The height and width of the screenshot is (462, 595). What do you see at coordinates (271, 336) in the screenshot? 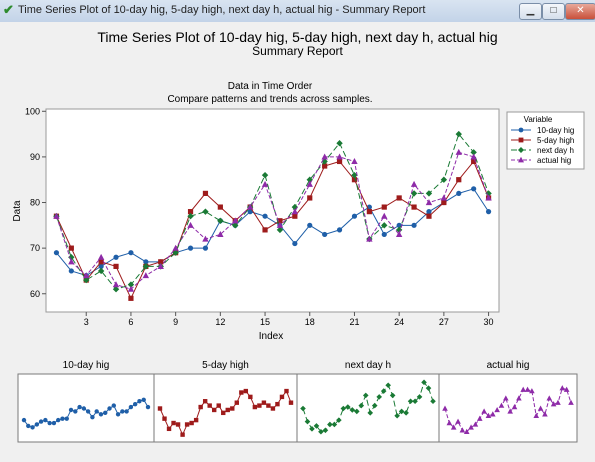
I see `x-axis-label: Index` at bounding box center [271, 336].